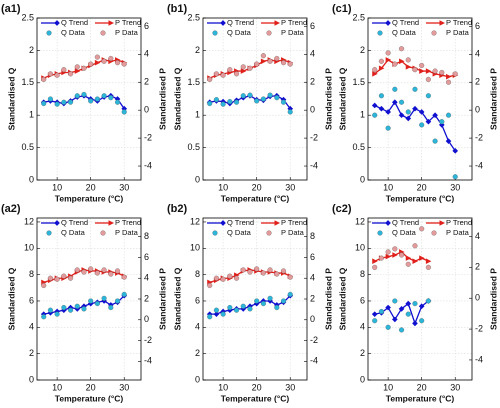  I want to click on legend-label: P Data, so click(458, 232).